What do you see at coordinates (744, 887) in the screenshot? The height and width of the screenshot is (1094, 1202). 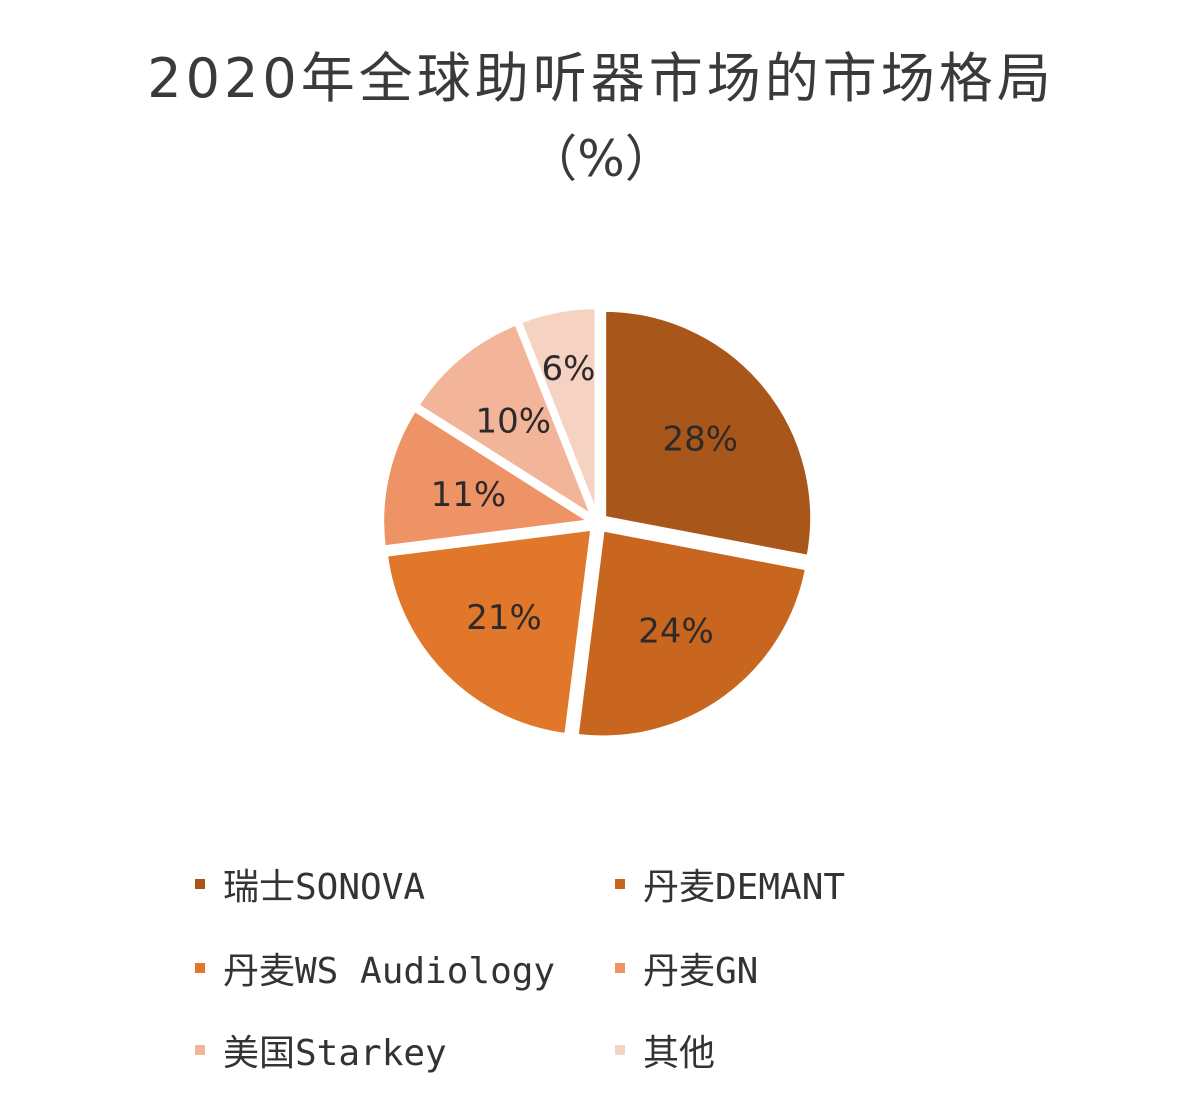 I see `legend-label: 丹麦DEMANT` at bounding box center [744, 887].